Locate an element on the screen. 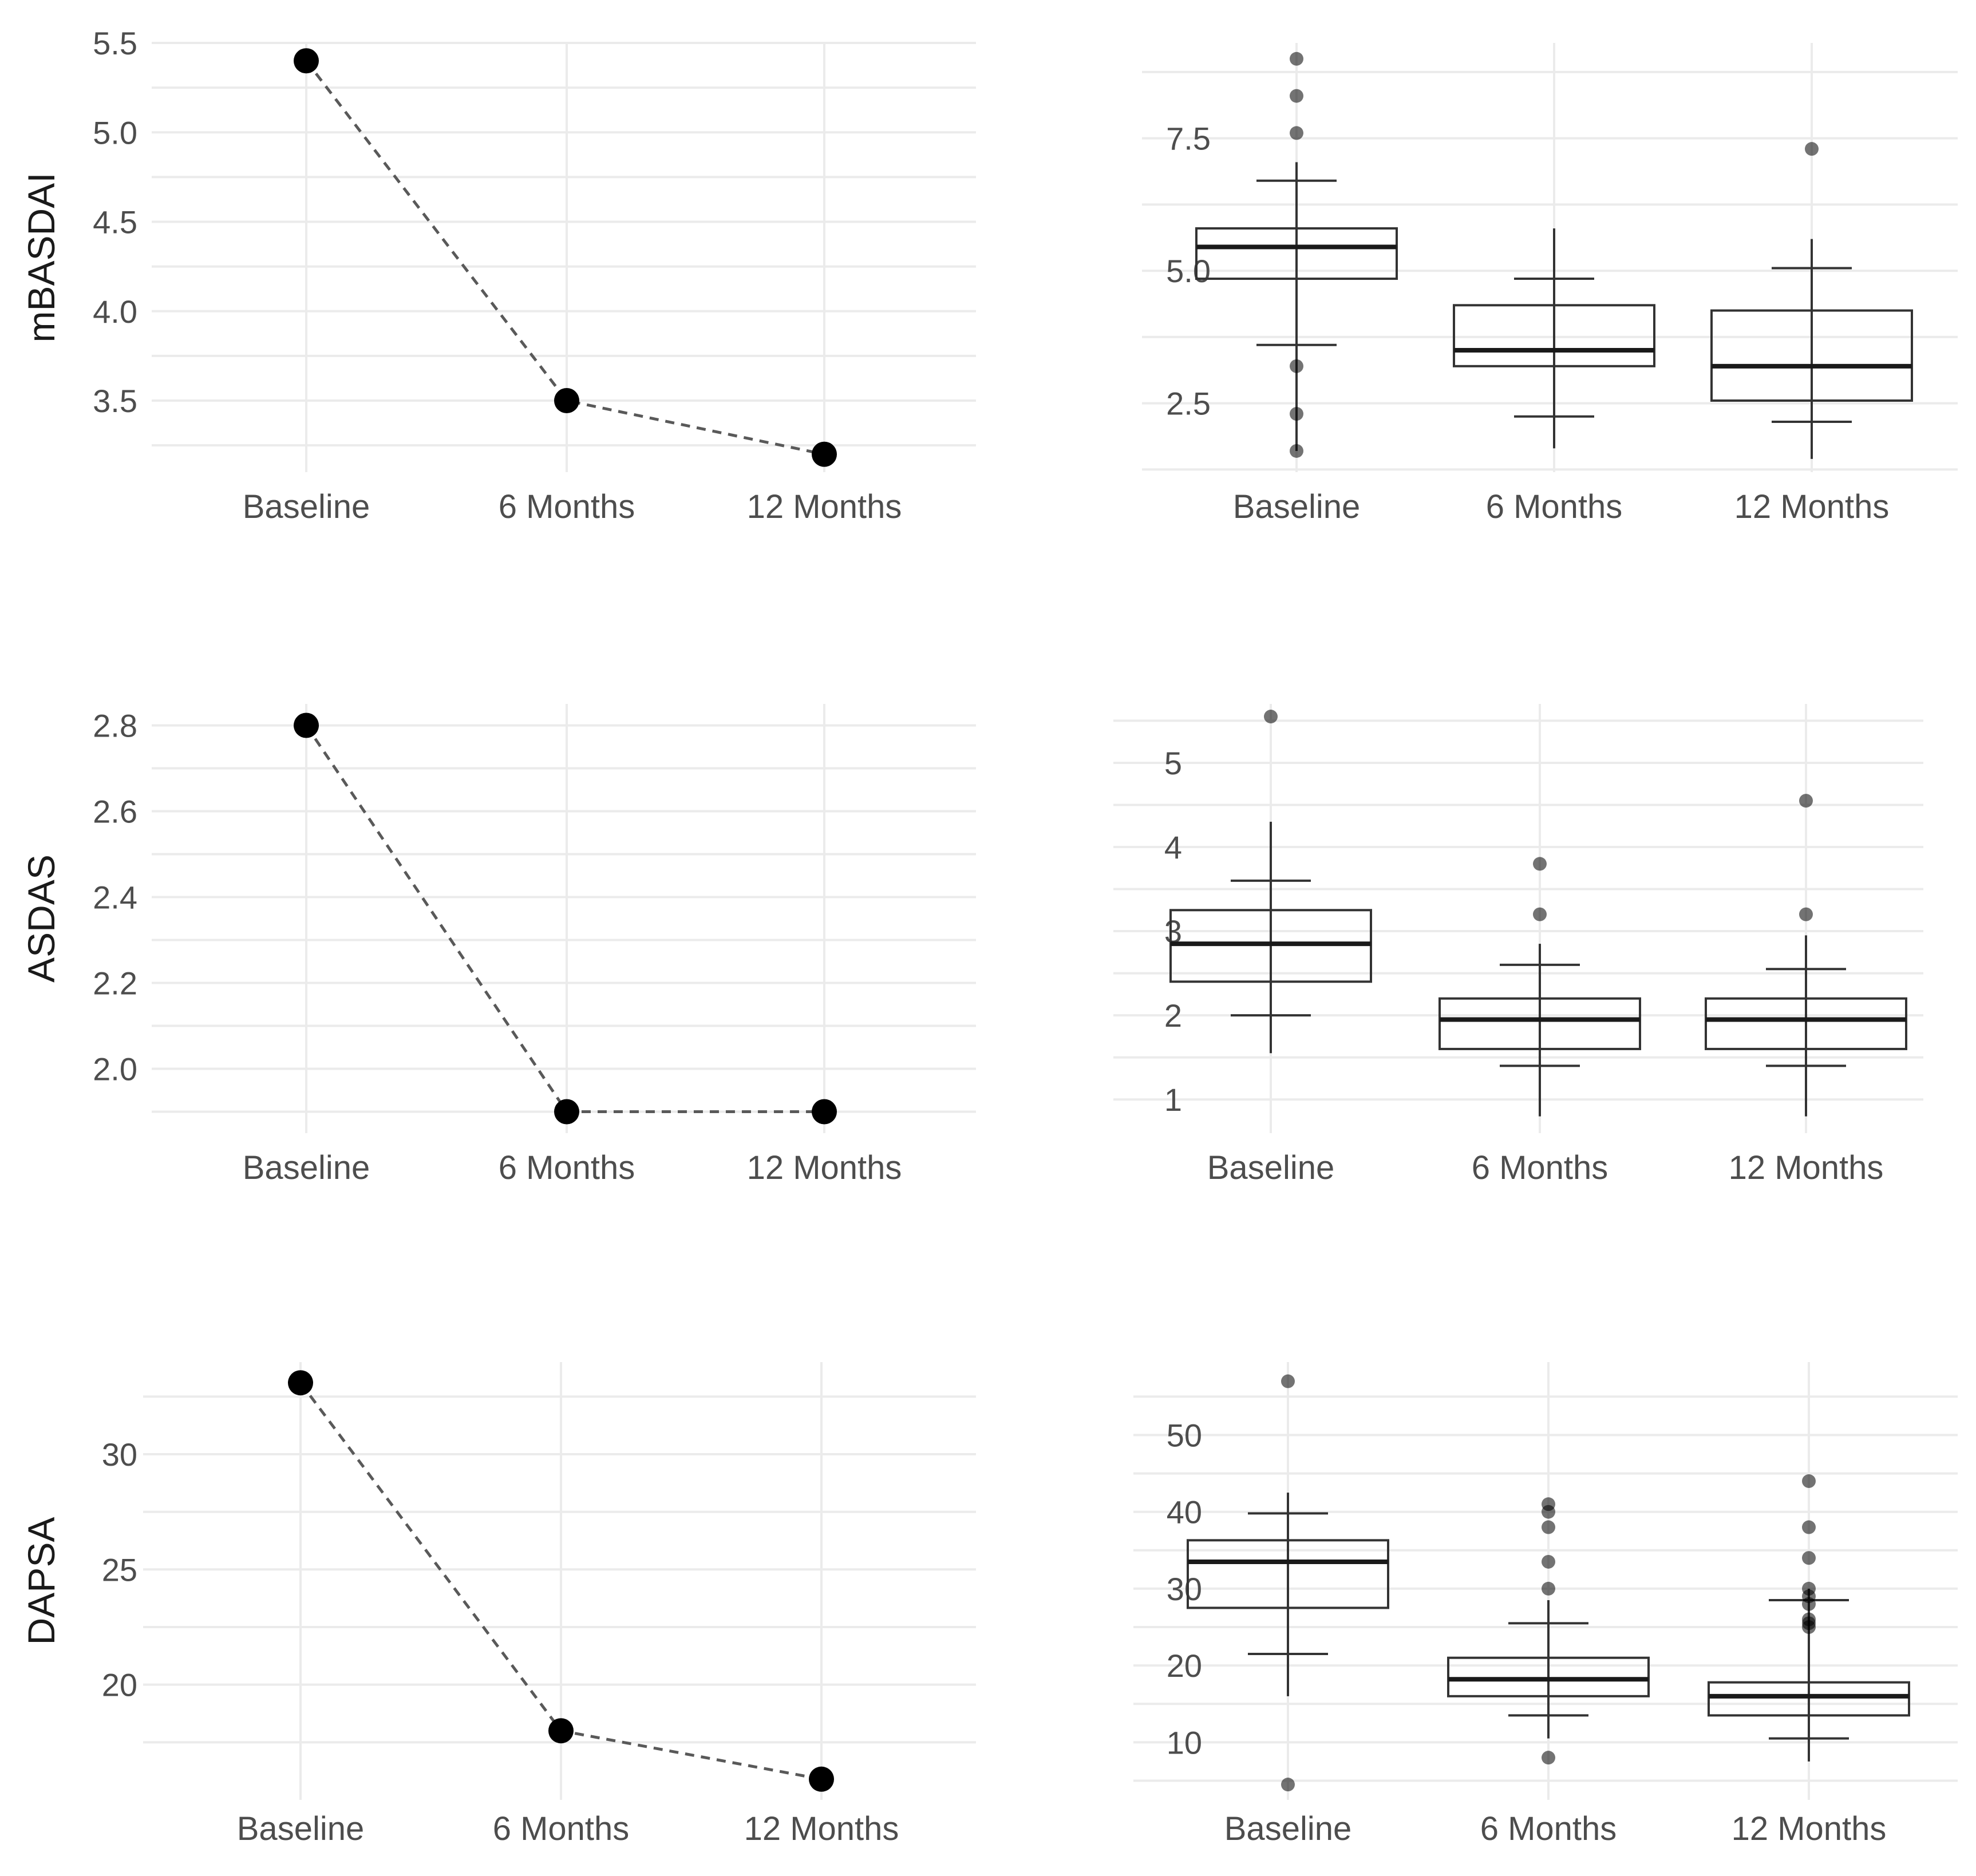 The height and width of the screenshot is (1876, 1976). y-tick-label: 7.5 is located at coordinates (1188, 139).